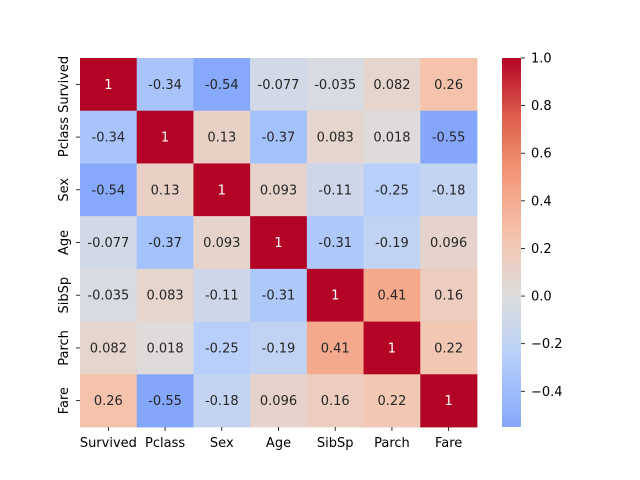  What do you see at coordinates (109, 190) in the screenshot?
I see `cell-annotation: -0.54` at bounding box center [109, 190].